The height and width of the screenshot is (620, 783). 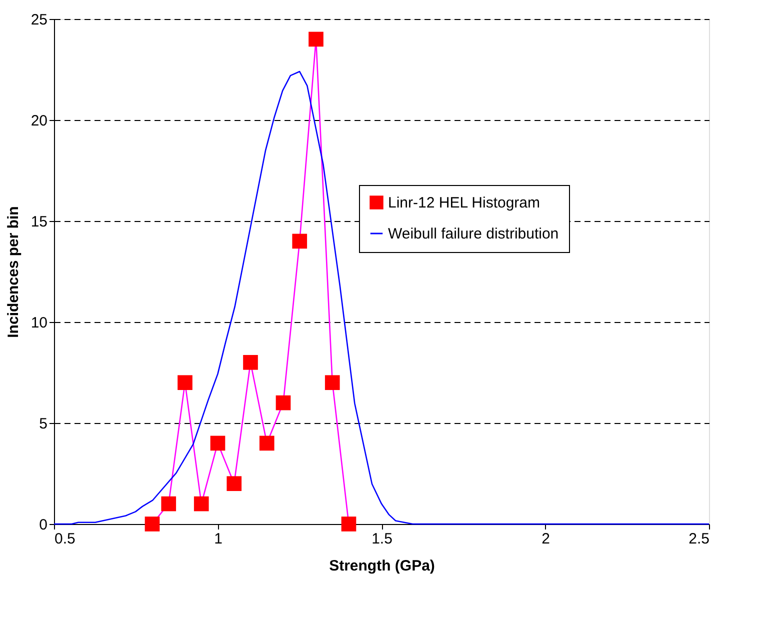 I want to click on y-tick-label: 5, so click(x=43, y=424).